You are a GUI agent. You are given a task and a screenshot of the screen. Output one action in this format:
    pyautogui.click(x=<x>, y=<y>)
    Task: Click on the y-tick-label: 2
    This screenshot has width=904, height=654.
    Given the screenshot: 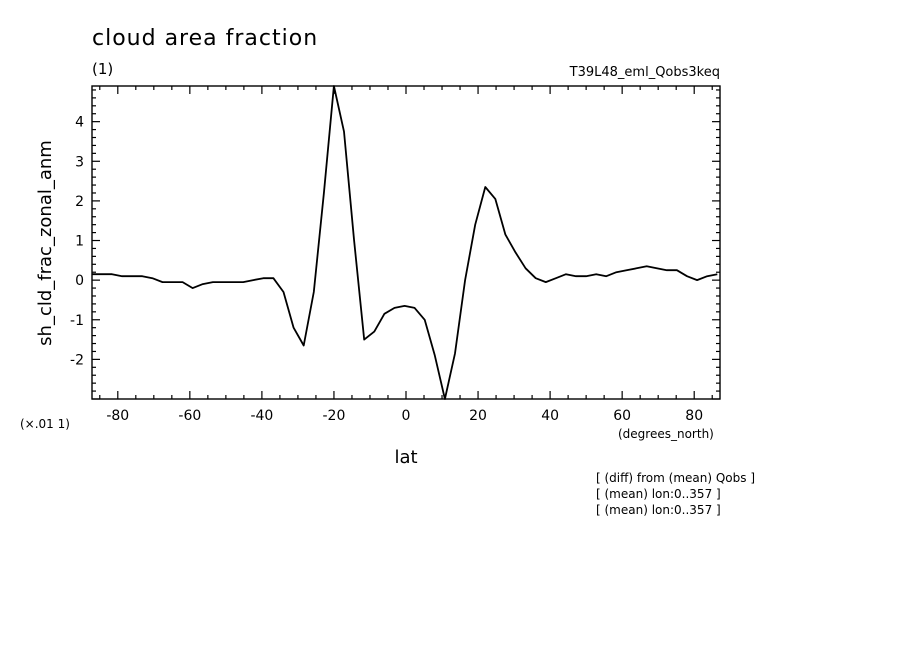 What is the action you would take?
    pyautogui.click(x=79, y=202)
    